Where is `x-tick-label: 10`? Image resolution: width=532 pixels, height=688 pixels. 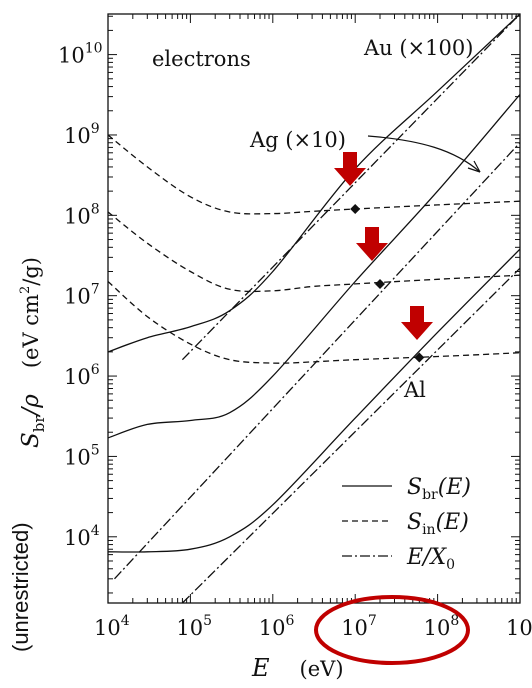
x-tick-label: 10 is located at coordinates (519, 628).